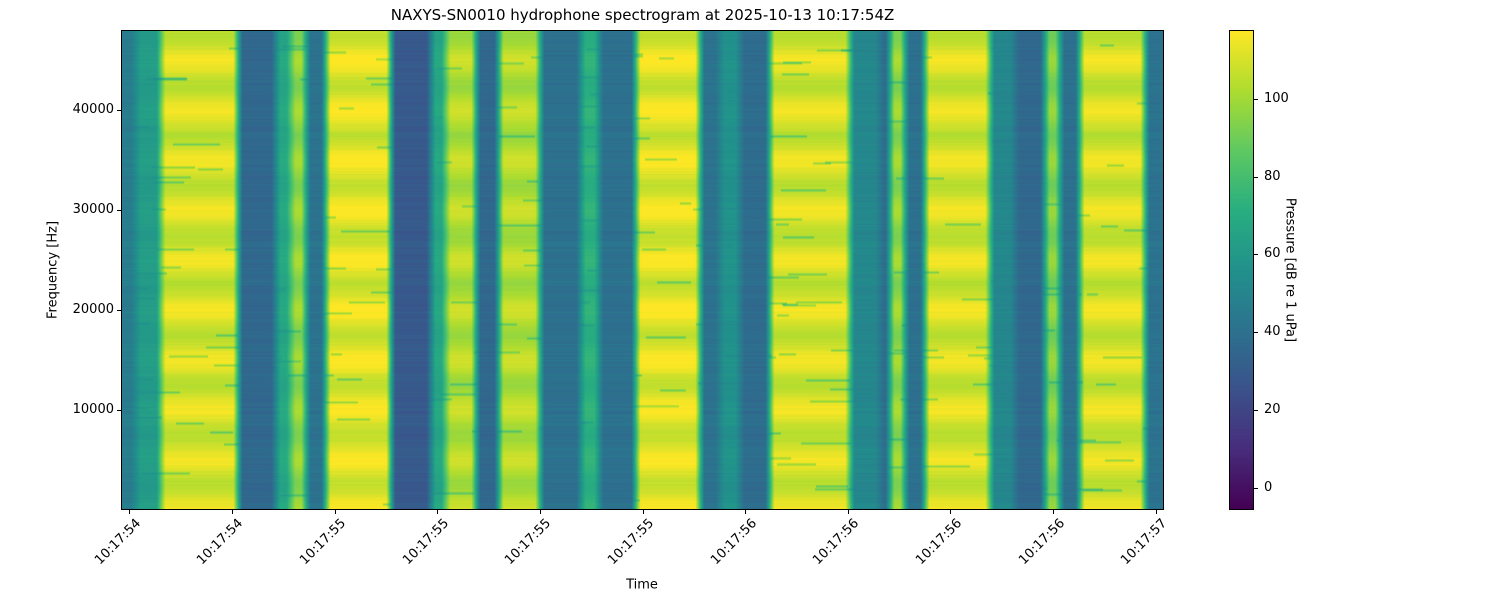 This screenshot has height=600, width=1500. What do you see at coordinates (1272, 254) in the screenshot?
I see `colorbar-tick-label: 60` at bounding box center [1272, 254].